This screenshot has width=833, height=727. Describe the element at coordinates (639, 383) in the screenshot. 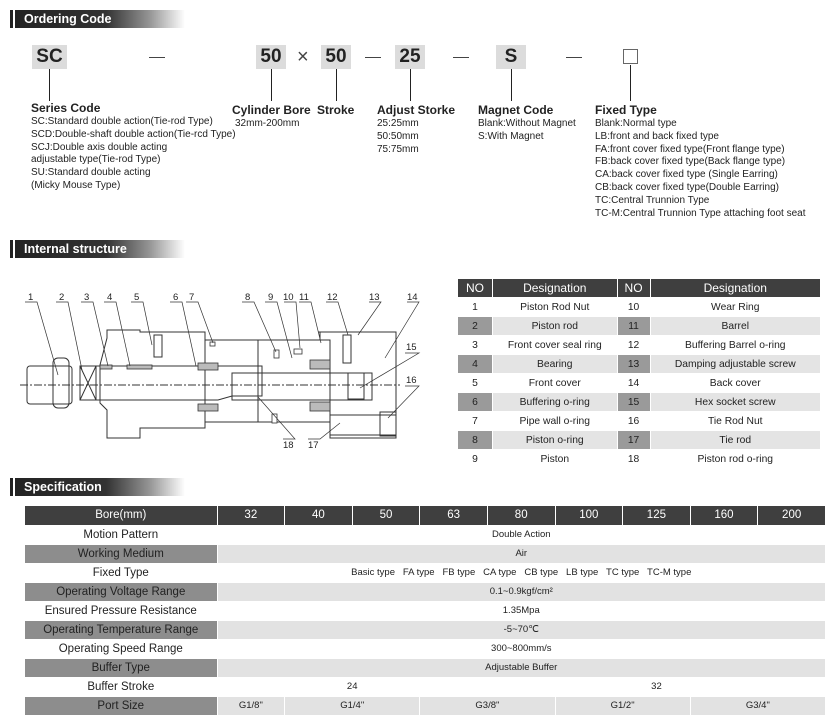

I see `parts-row: 5 Front cover 14 Back cover` at that location.